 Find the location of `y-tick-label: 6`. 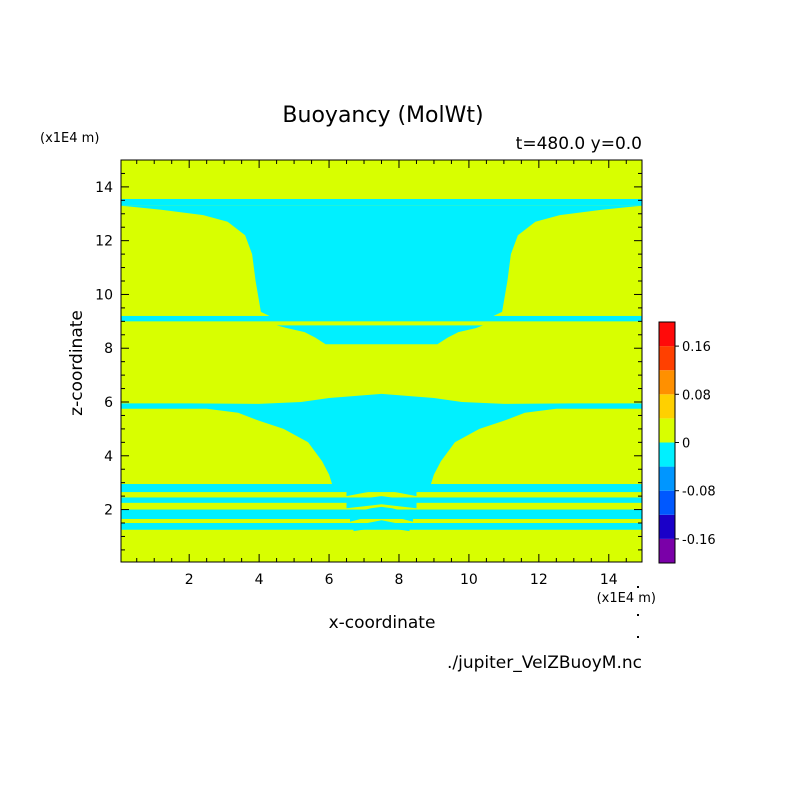

y-tick-label: 6 is located at coordinates (108, 403).